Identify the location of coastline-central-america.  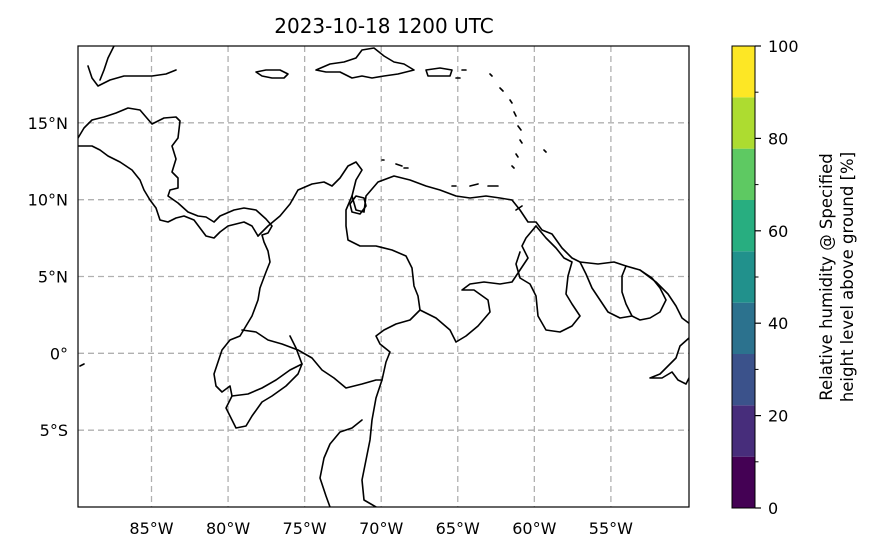
(190, 268).